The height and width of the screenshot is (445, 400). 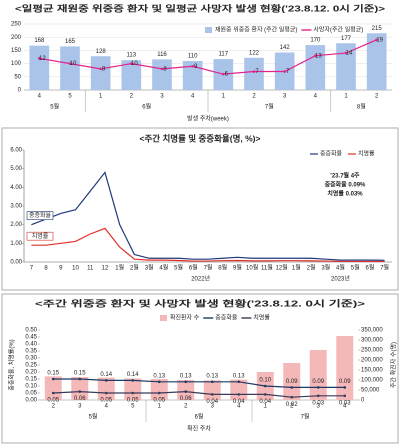 I want to click on legend-label: 재원중 위중증 환자 (주간 일평균), so click(x=256, y=30).